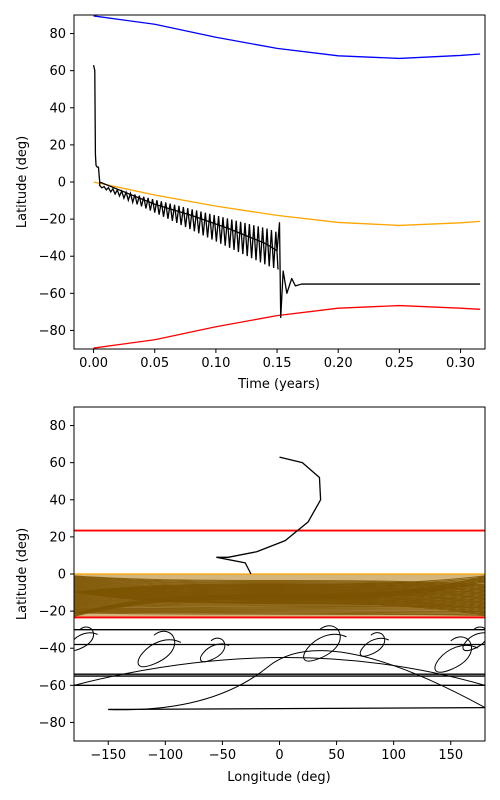 The height and width of the screenshot is (800, 500). Describe the element at coordinates (22, 574) in the screenshot. I see `bottom-y-axis-label: Latitude (deg)` at that location.